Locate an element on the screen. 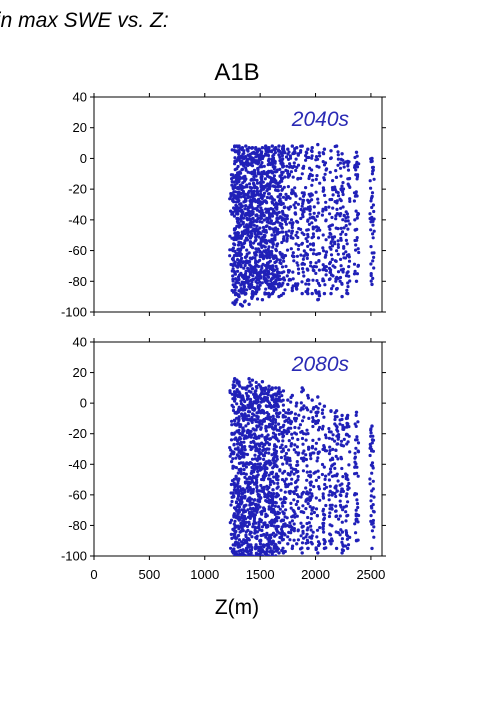 Image resolution: width=501 pixels, height=709 pixels. y-tick-label: 0 is located at coordinates (83, 403).